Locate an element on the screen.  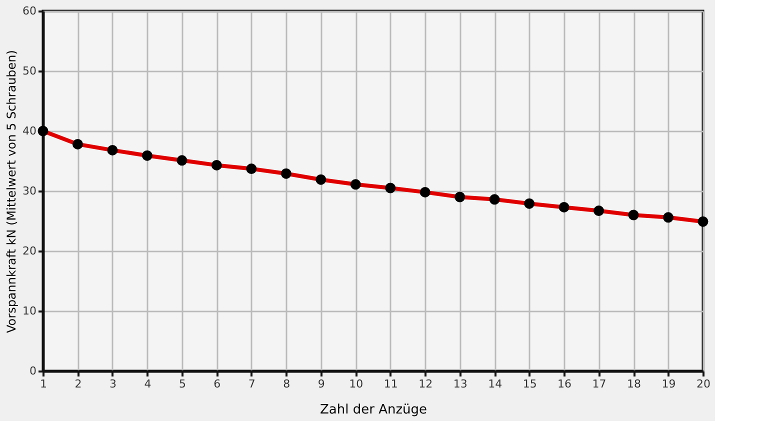
x-tick-label: 6 is located at coordinates (217, 384).